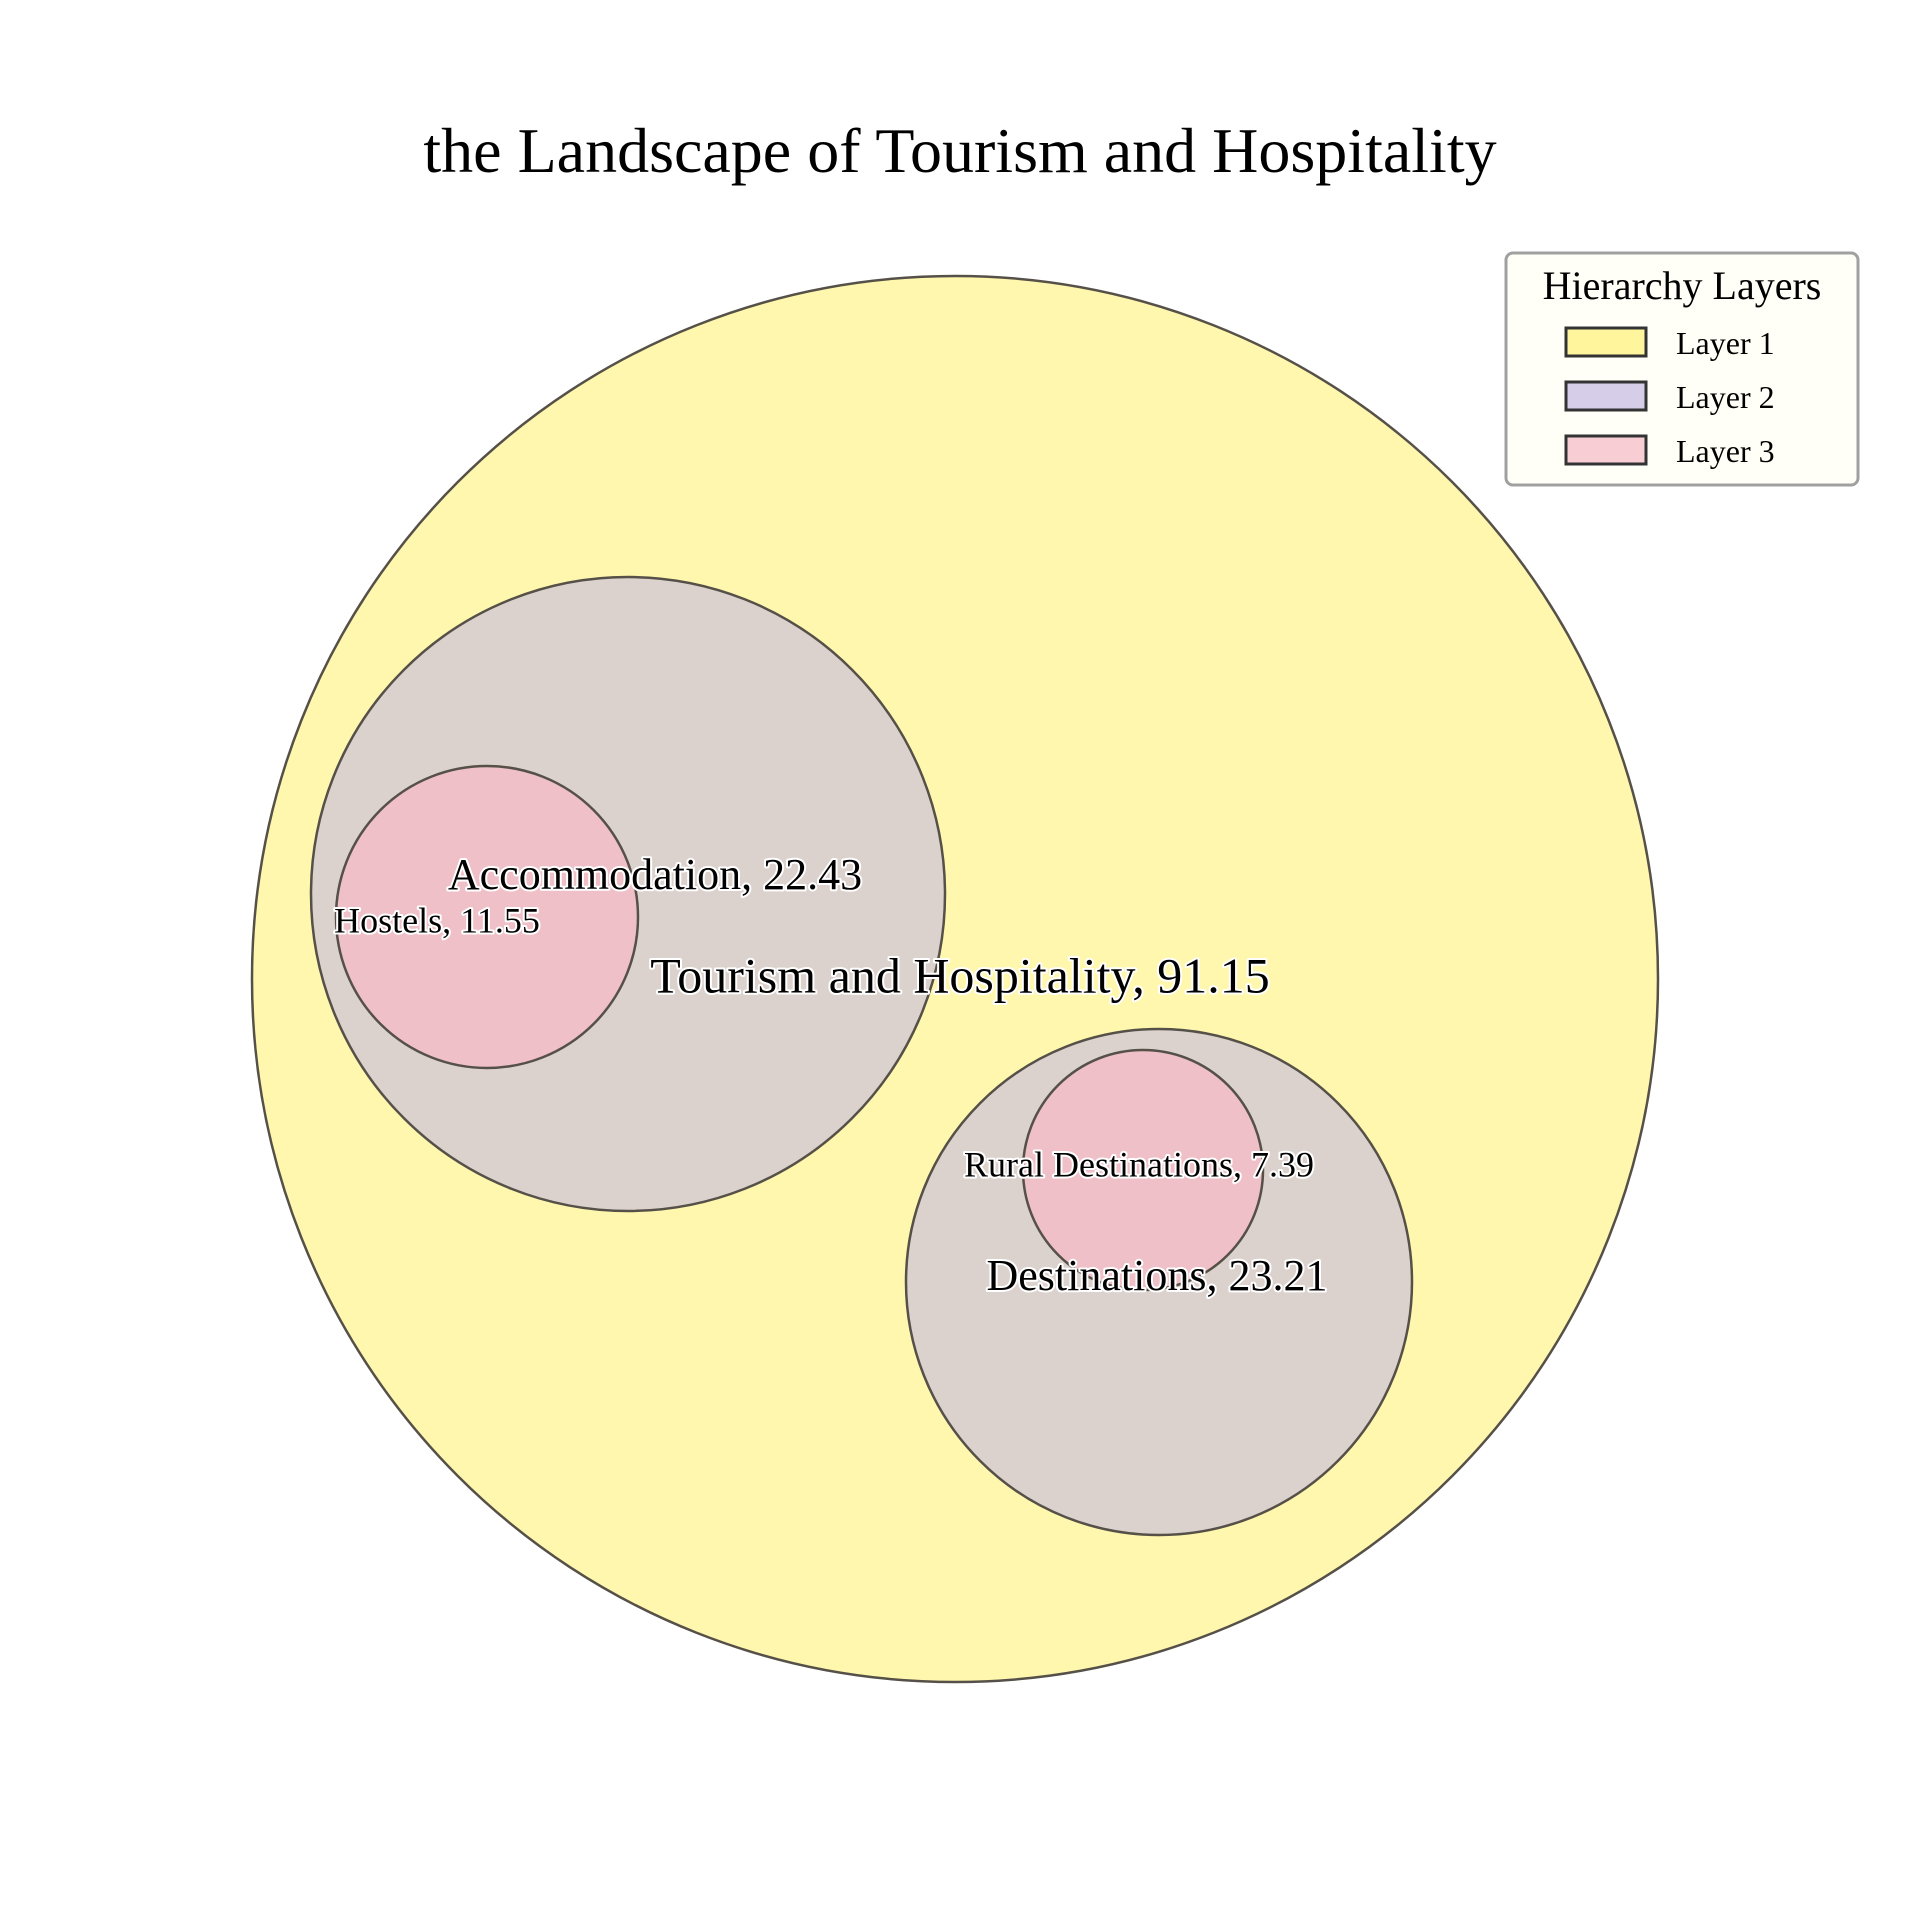 The image size is (1920, 1920). I want to click on label-rural-destinations: Rural Destinations, 7.39, so click(1139, 1164).